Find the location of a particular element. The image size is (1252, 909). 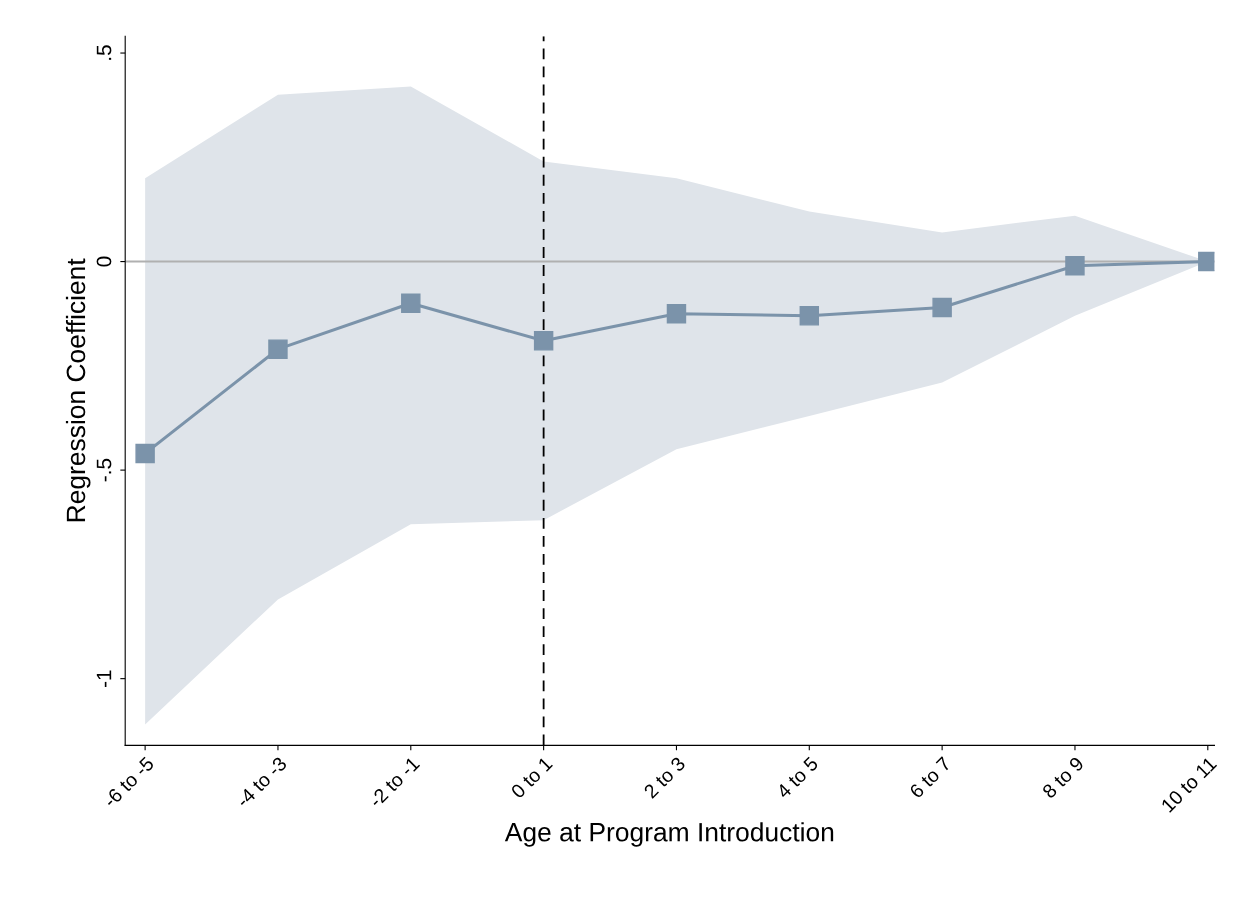

x-tick-label: 0 to 1 is located at coordinates (532, 778).